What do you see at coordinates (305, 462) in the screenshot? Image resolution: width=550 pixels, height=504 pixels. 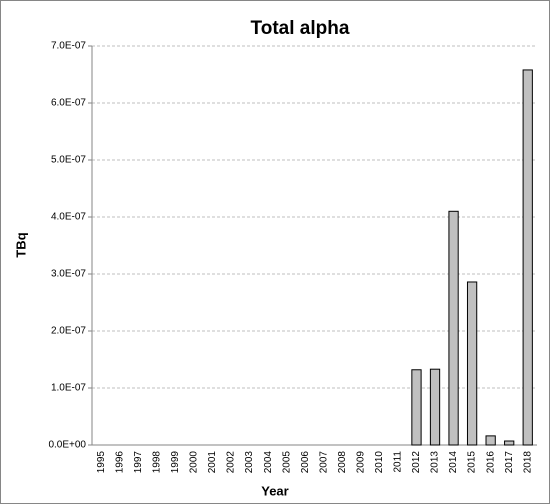 I see `x-tick-label: 2006` at bounding box center [305, 462].